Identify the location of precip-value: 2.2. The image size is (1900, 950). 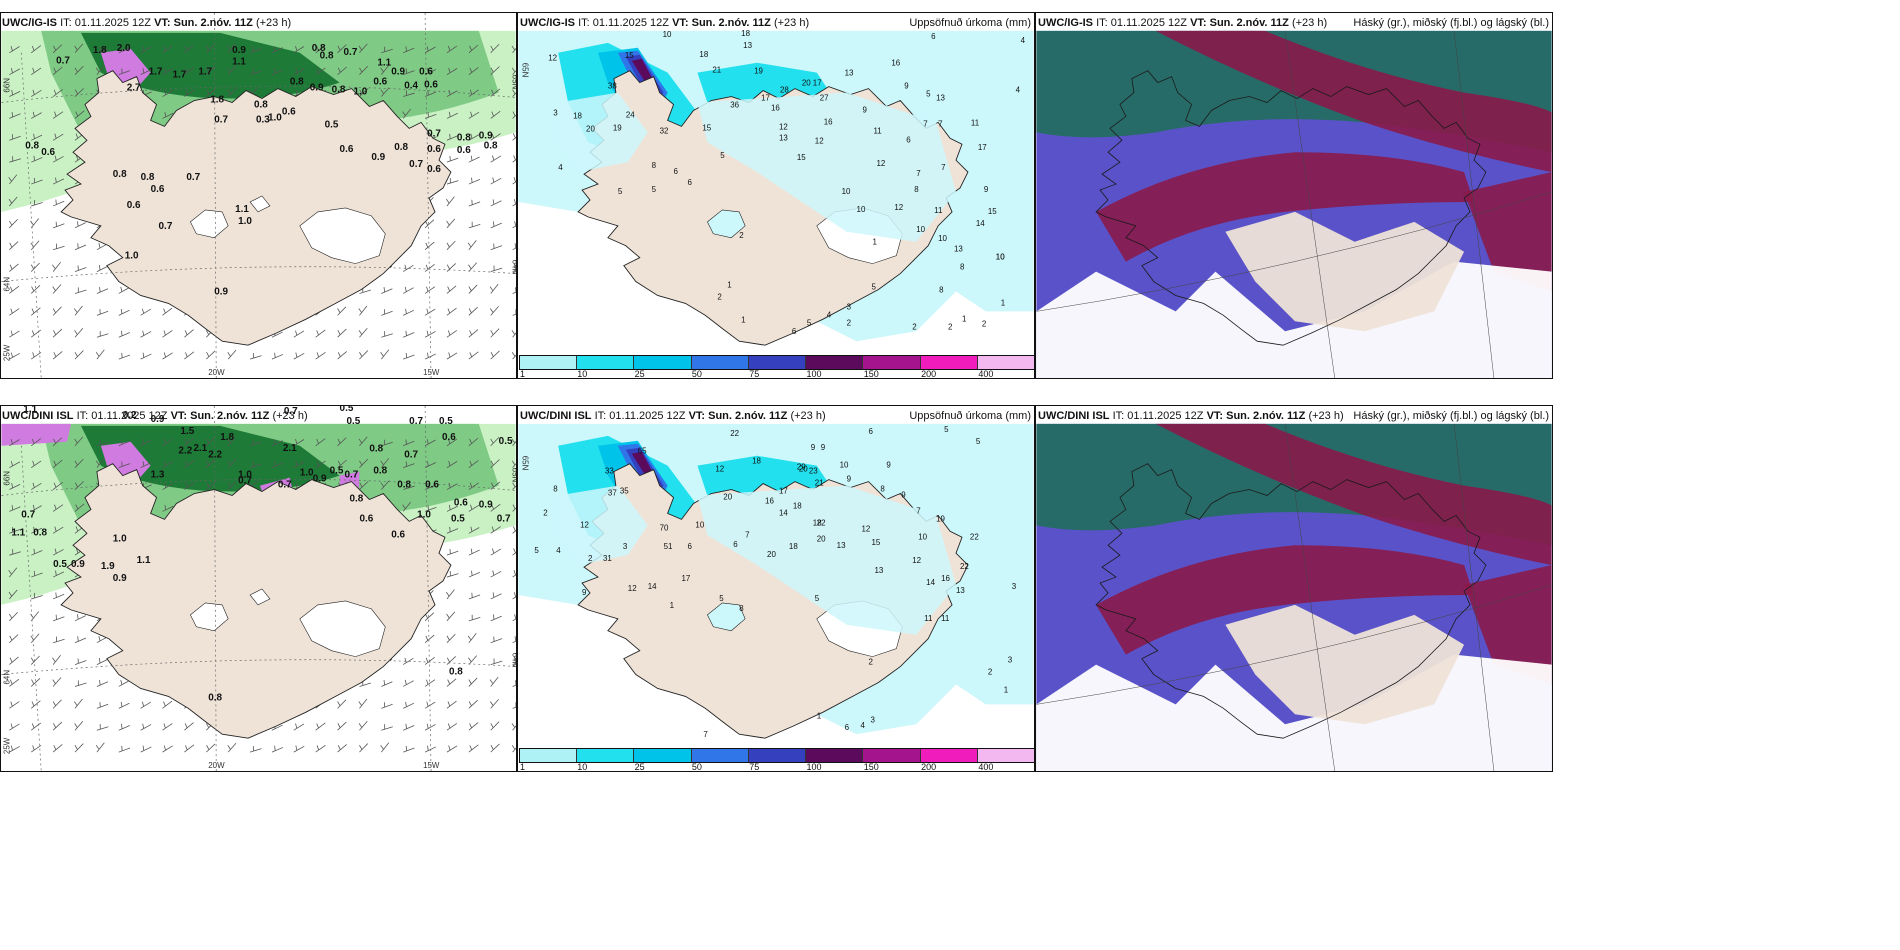
(215, 455).